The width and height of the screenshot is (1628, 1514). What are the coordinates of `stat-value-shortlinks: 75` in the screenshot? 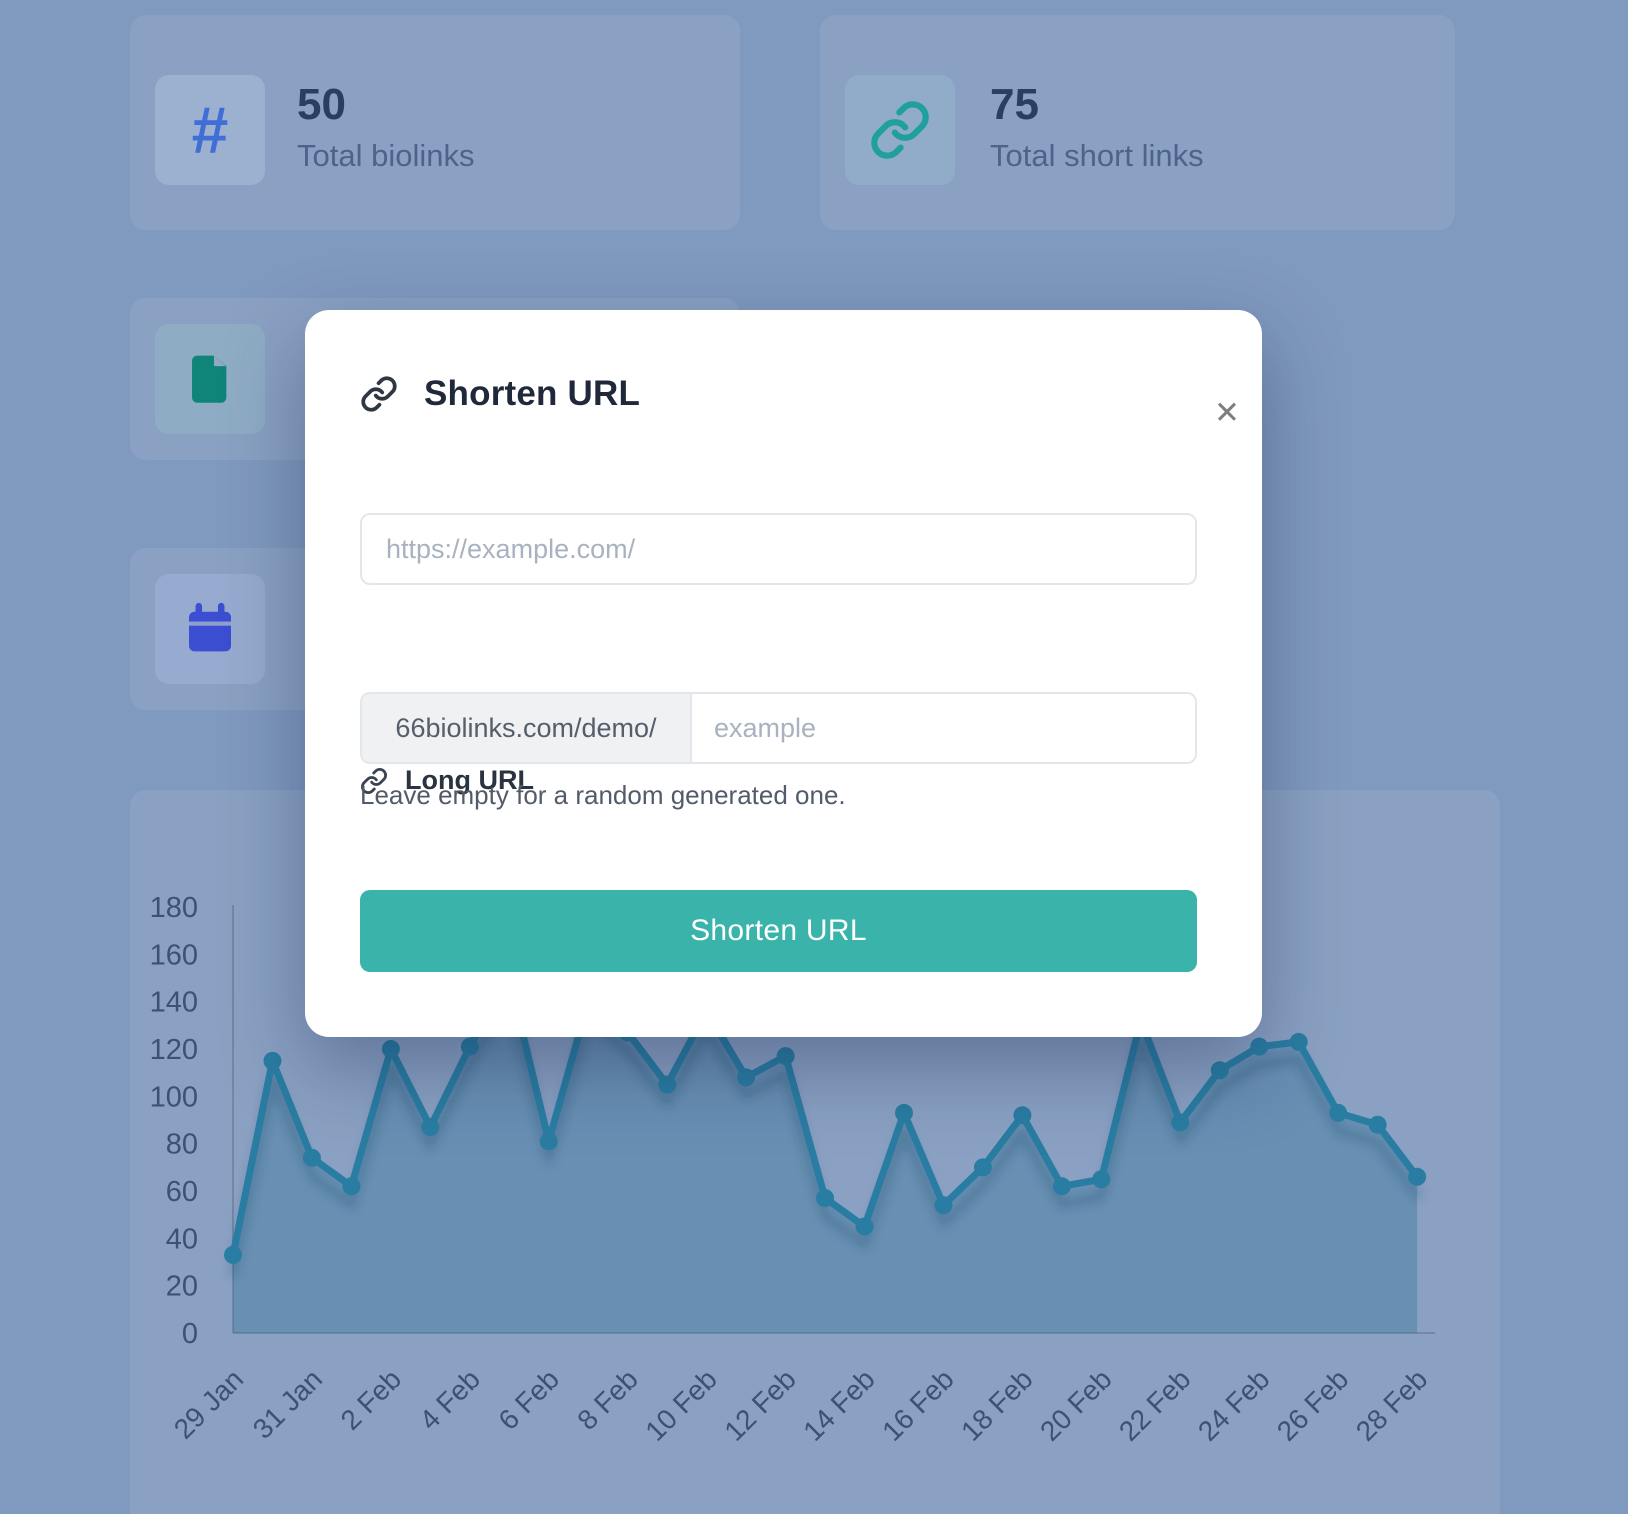 It's located at (1014, 104).